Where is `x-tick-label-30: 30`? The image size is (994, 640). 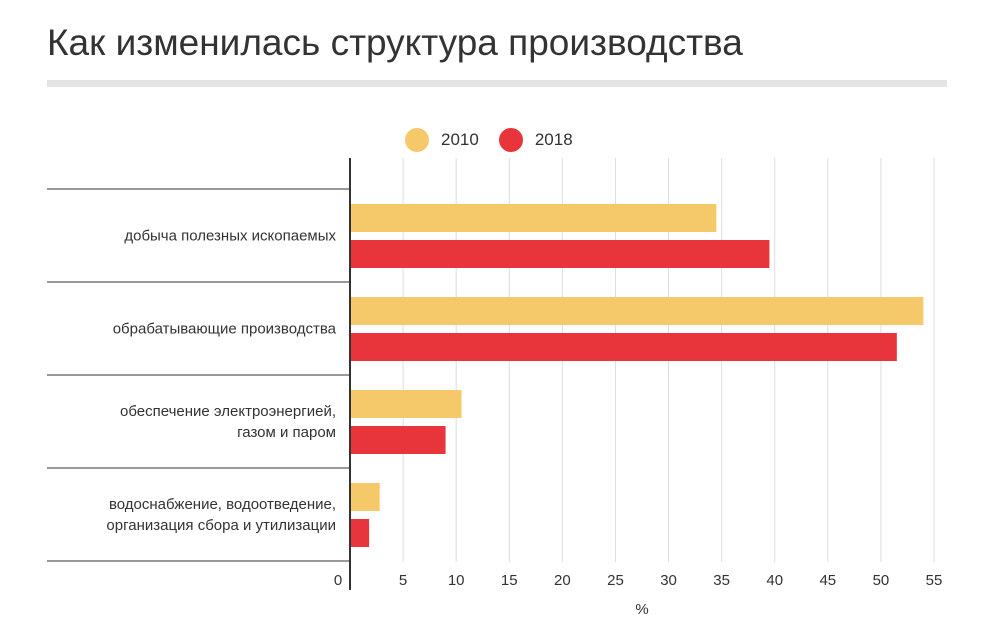
x-tick-label-30: 30 is located at coordinates (668, 580).